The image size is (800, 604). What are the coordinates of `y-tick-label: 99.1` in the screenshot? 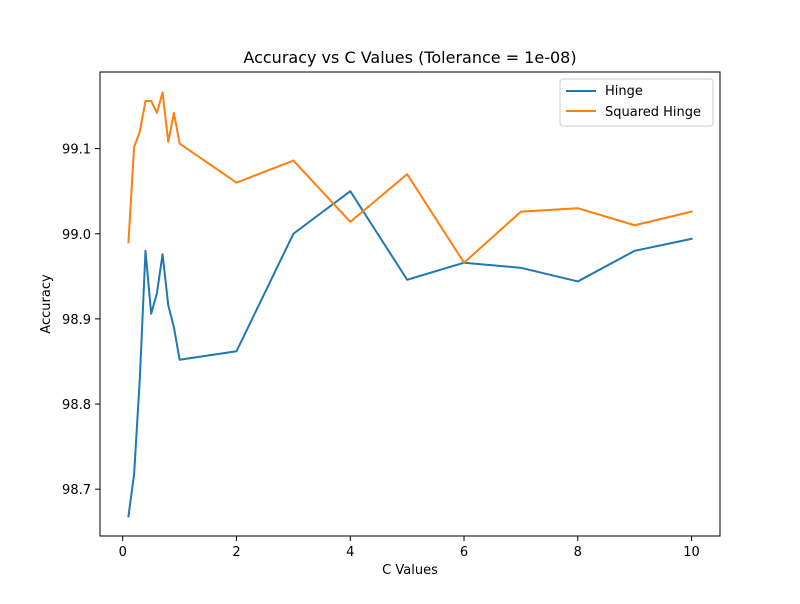 It's located at (76, 150).